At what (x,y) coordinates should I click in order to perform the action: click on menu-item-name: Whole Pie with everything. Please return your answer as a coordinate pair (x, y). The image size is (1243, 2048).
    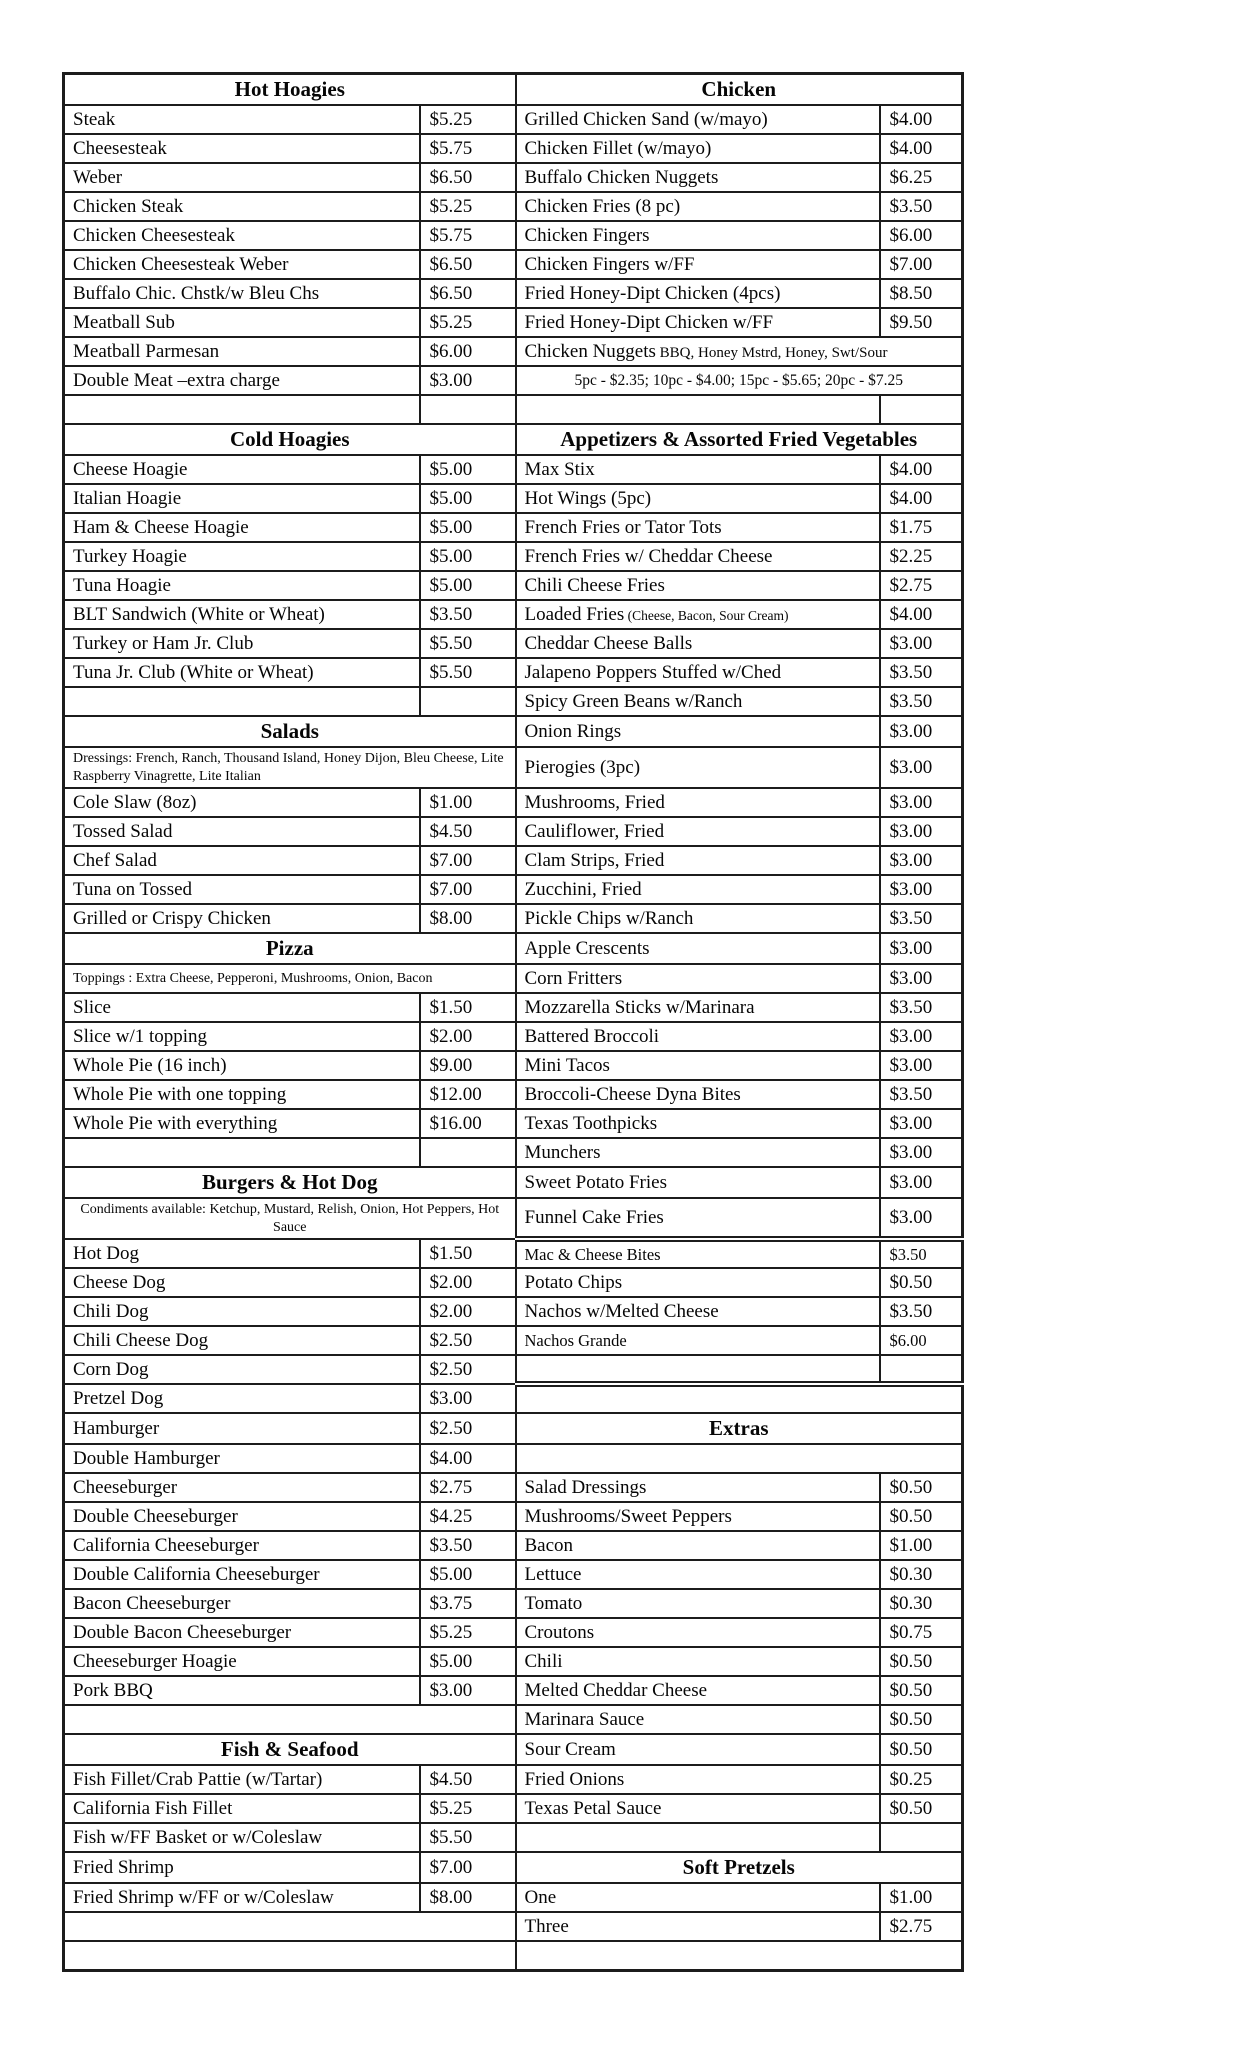
    Looking at the image, I should click on (241, 1123).